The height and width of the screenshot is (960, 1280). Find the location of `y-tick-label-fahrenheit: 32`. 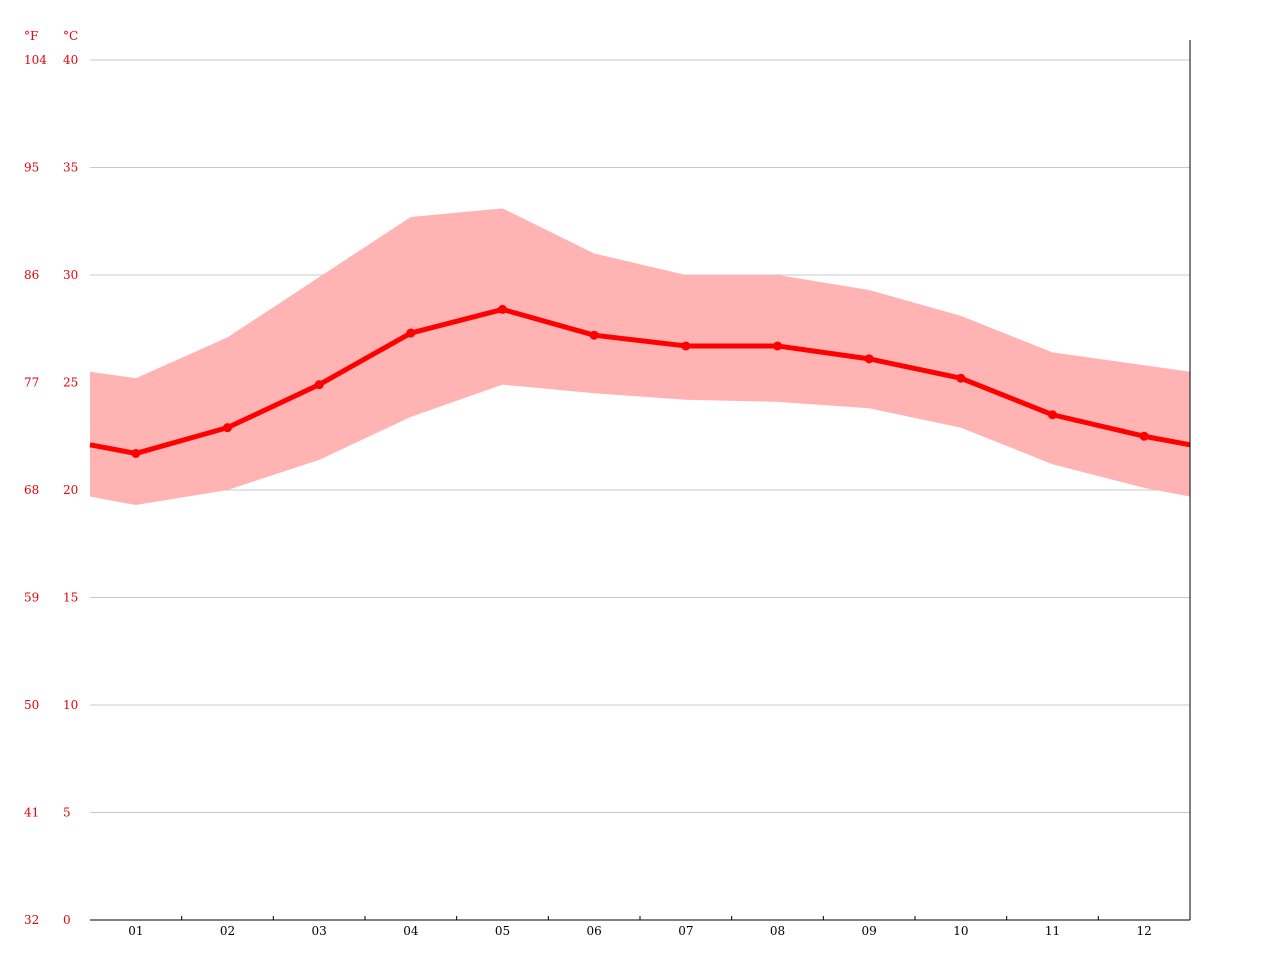

y-tick-label-fahrenheit: 32 is located at coordinates (31, 920).